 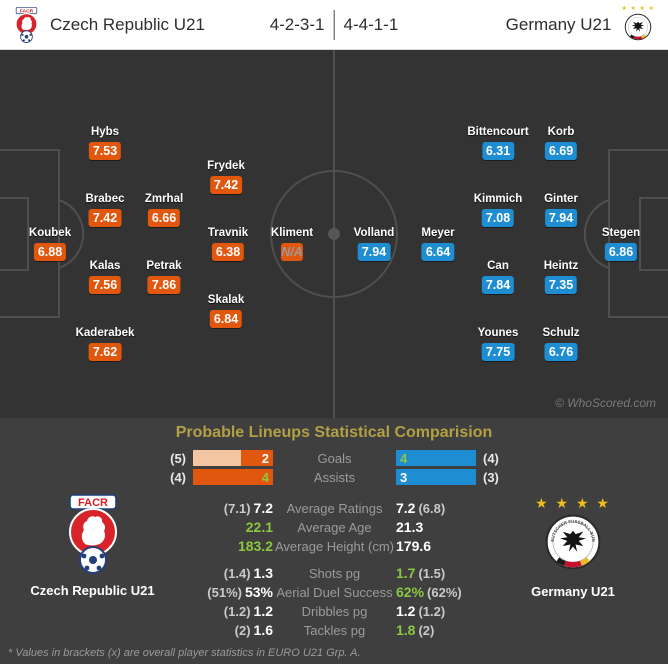 What do you see at coordinates (498, 210) in the screenshot?
I see `player: Kimmich 7.08` at bounding box center [498, 210].